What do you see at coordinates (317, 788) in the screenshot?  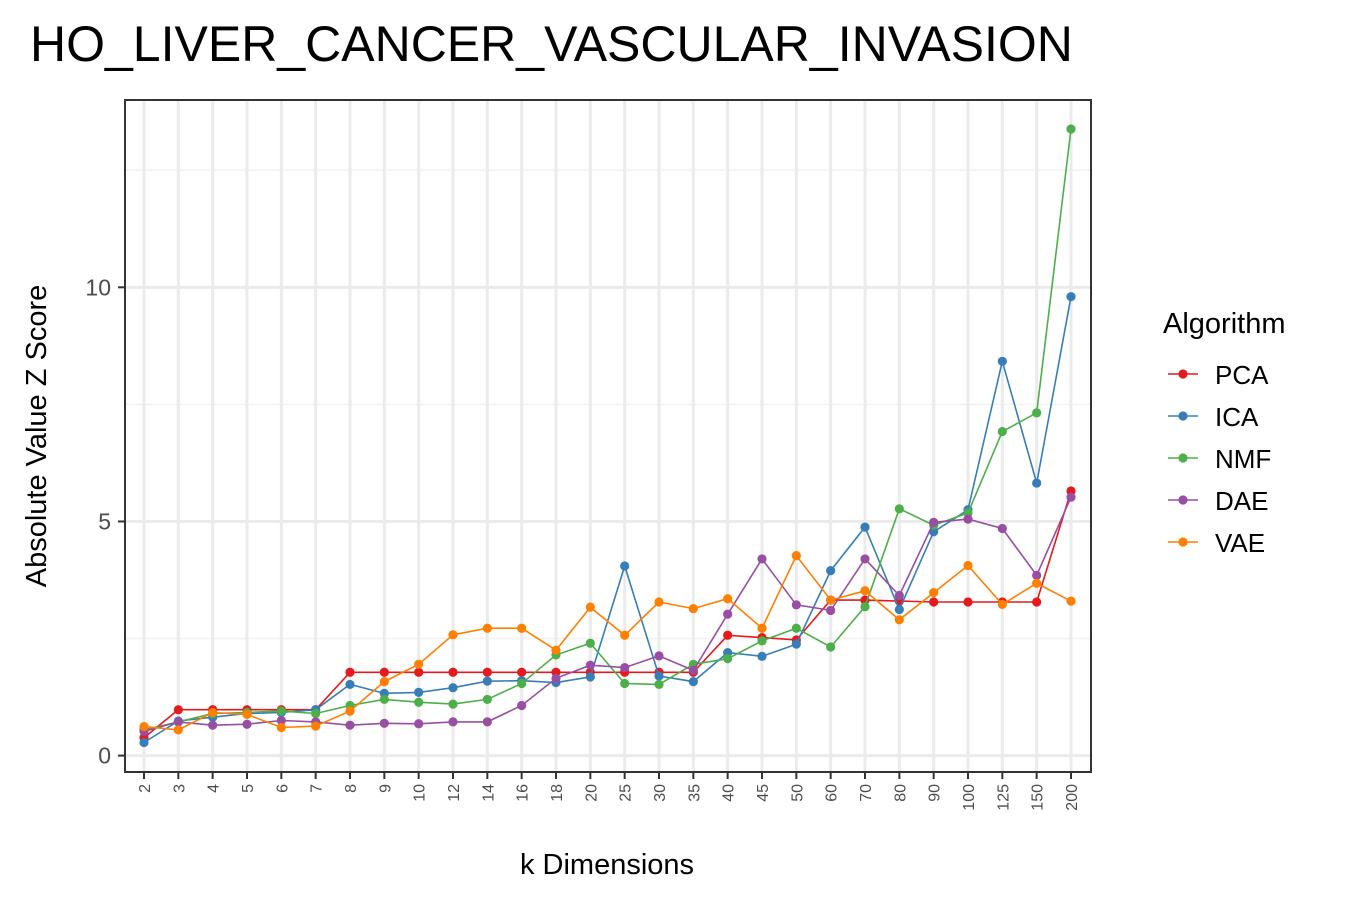 I see `x-tick-label: 7` at bounding box center [317, 788].